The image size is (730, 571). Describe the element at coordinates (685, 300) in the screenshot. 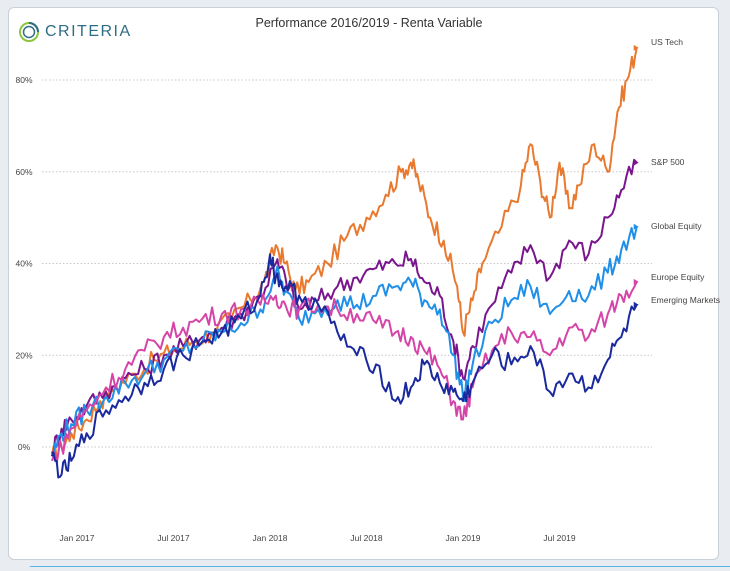

I see `legend-label: Emerging Markets` at that location.